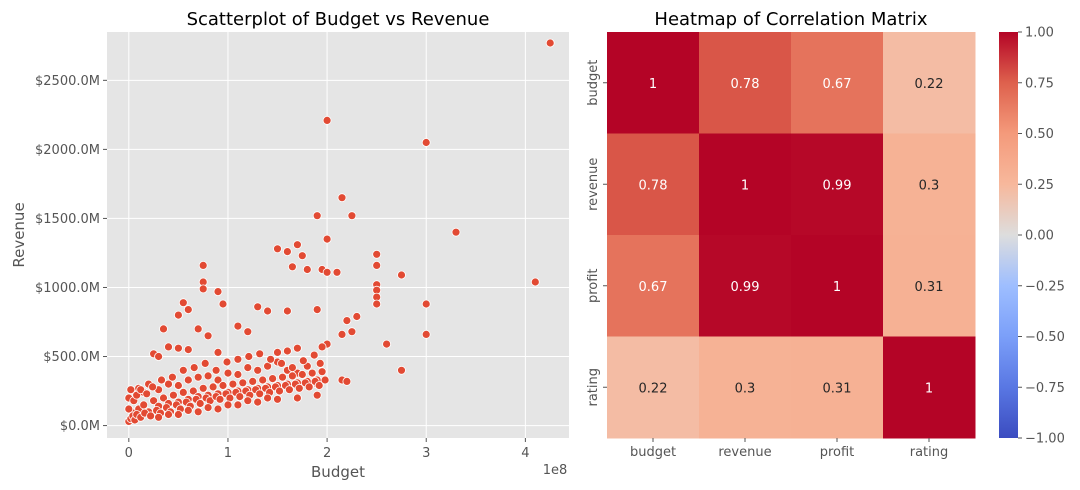 The image size is (1080, 490). What do you see at coordinates (837, 452) in the screenshot?
I see `heatmap-x-label: profit` at bounding box center [837, 452].